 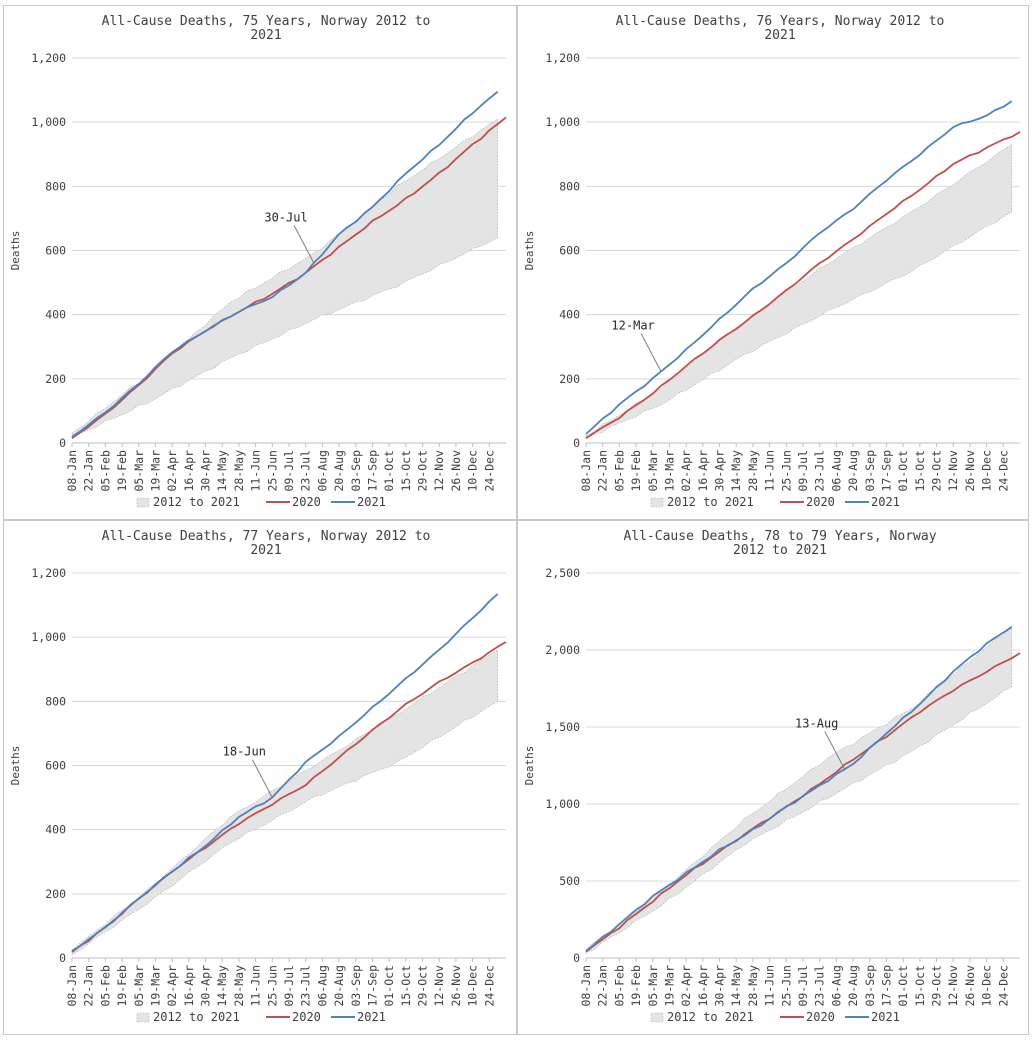 I want to click on x-tick-label: 03-Sep, so click(x=356, y=986).